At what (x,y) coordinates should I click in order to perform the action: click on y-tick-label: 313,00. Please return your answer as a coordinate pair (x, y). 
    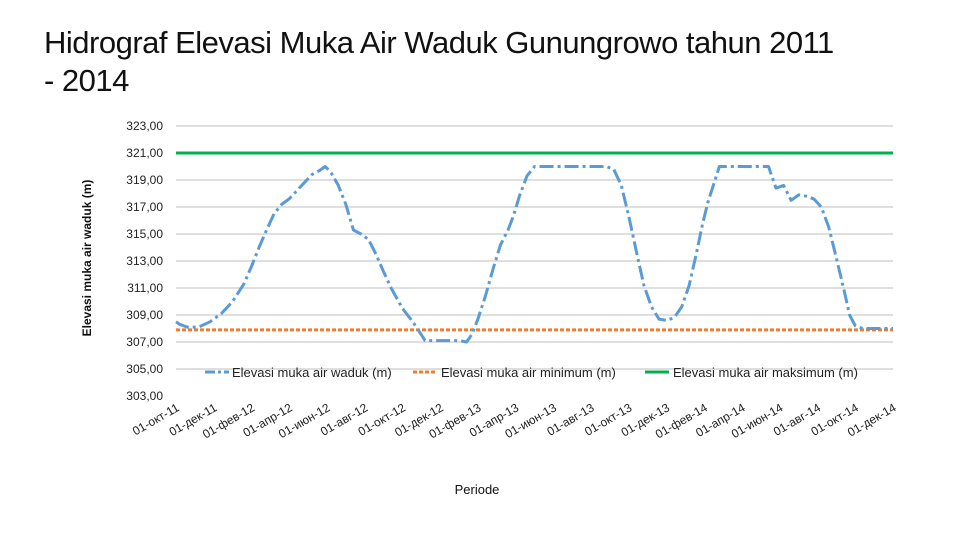
    Looking at the image, I should click on (144, 261).